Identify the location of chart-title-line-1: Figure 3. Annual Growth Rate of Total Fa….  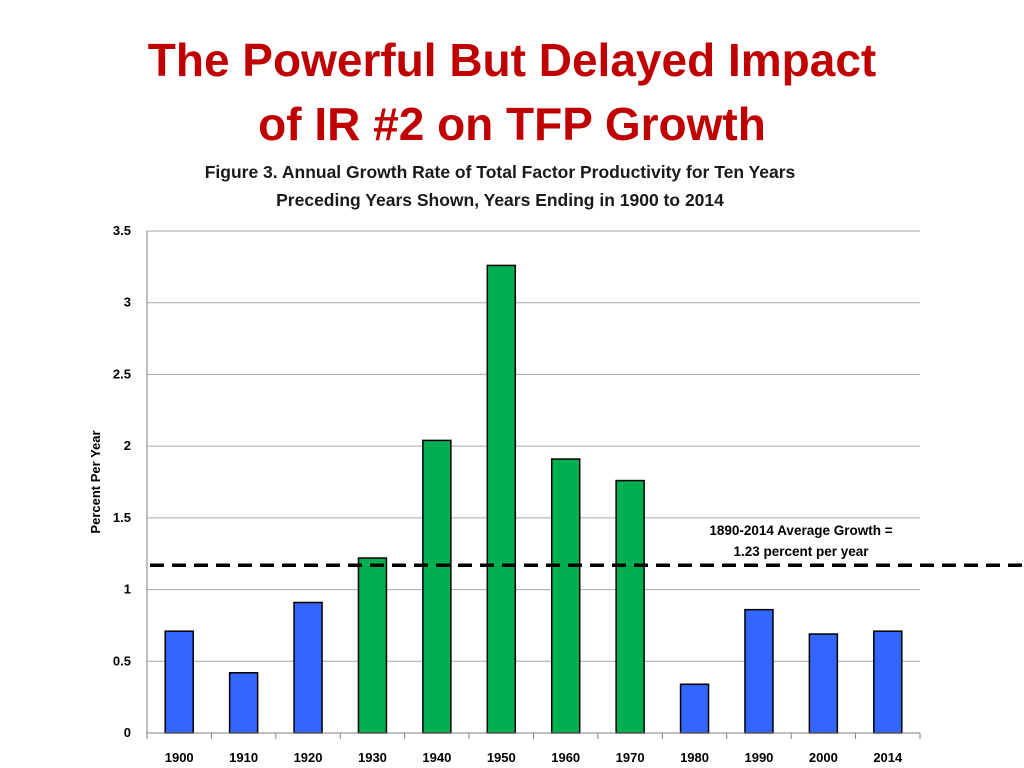
(500, 172).